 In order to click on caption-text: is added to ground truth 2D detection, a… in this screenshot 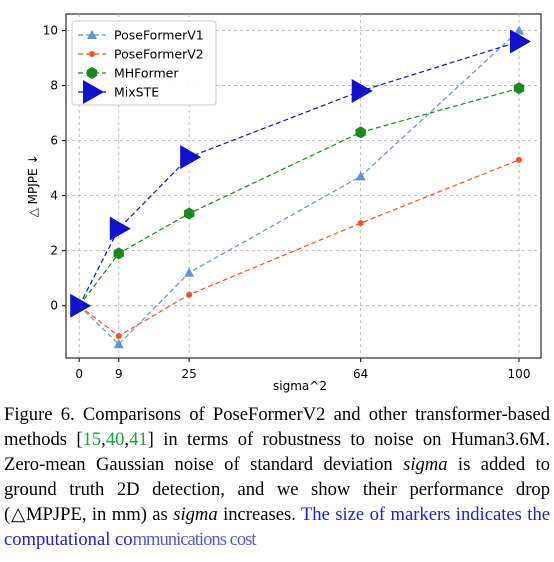, I will do `click(277, 489)`.